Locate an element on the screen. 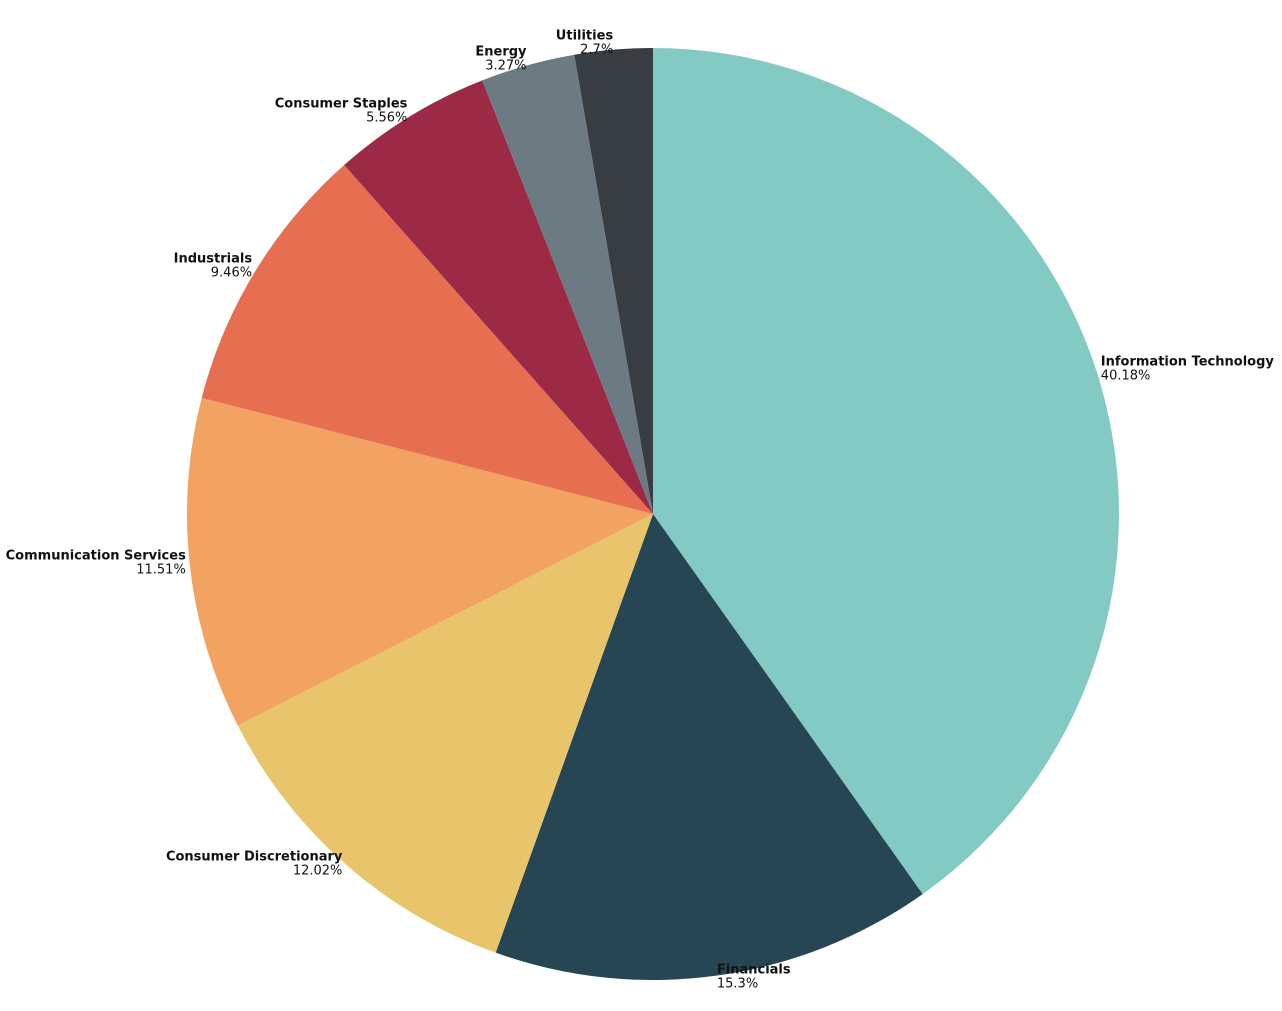  slice-value-label: 11.51% is located at coordinates (161, 569).